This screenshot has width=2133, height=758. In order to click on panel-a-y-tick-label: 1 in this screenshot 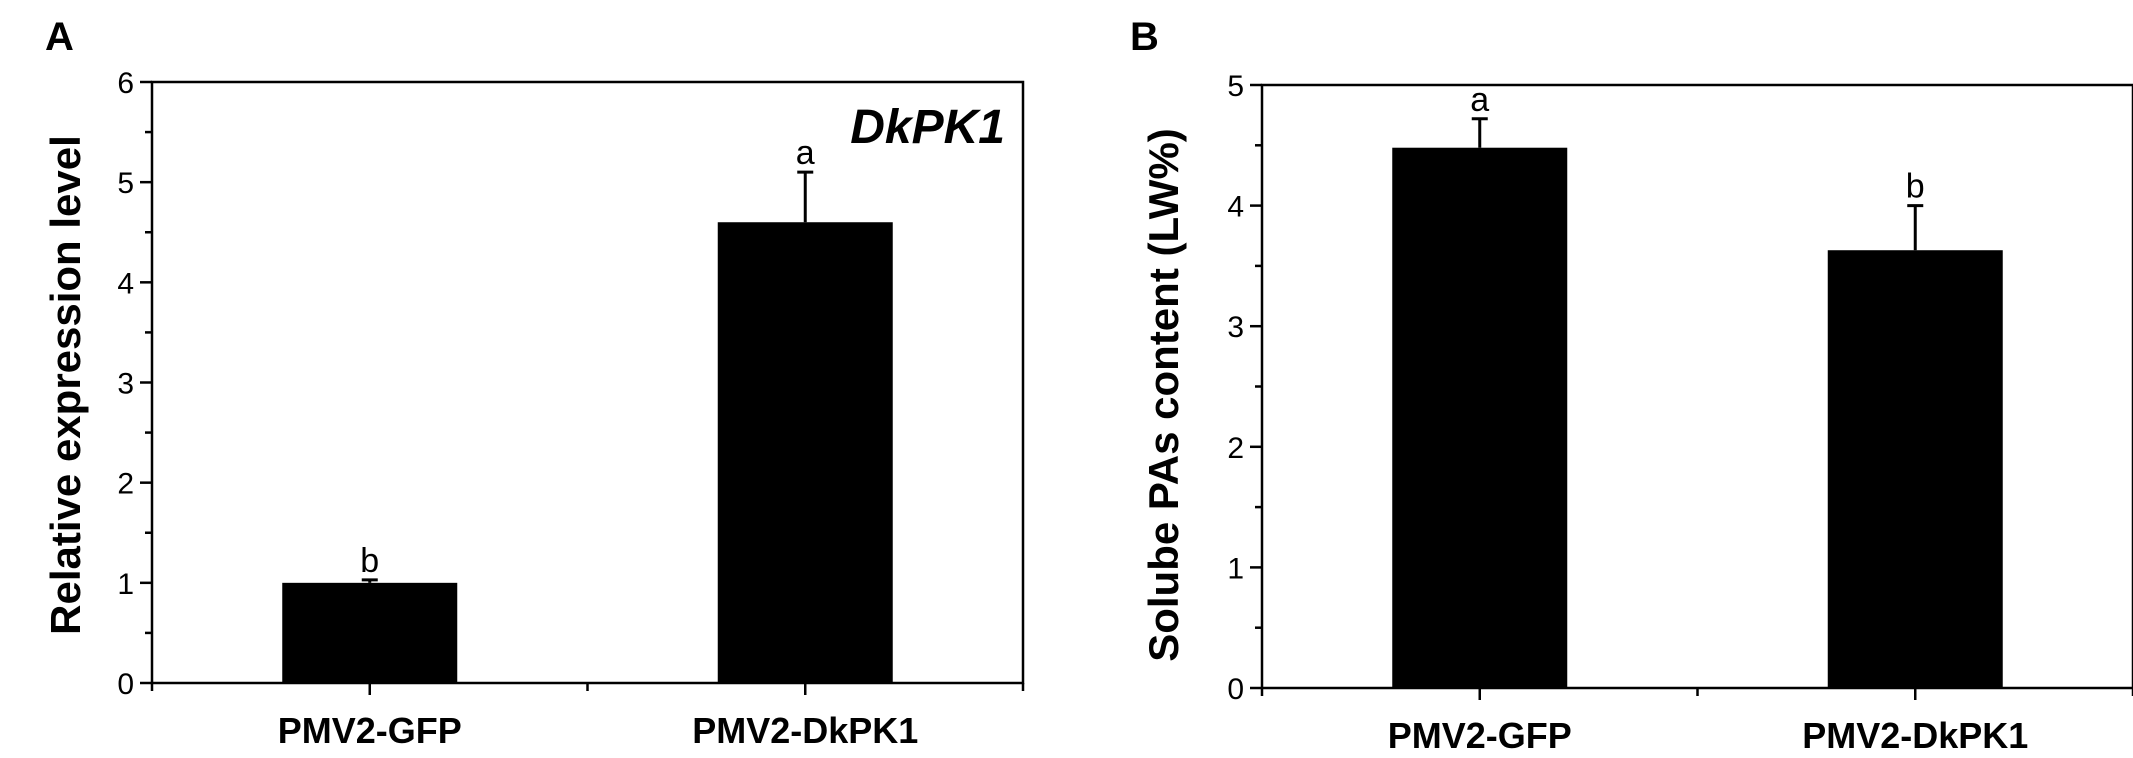, I will do `click(125, 584)`.